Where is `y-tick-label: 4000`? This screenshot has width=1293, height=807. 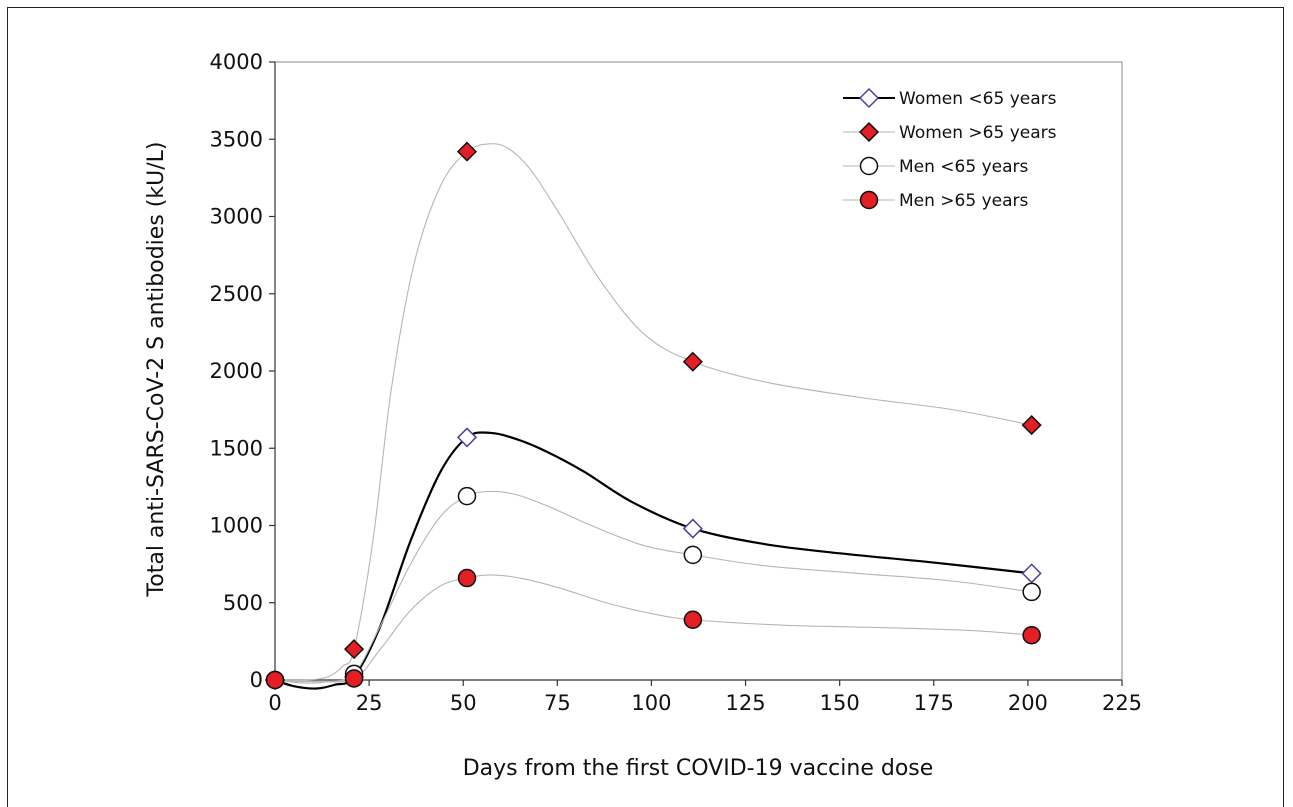
y-tick-label: 4000 is located at coordinates (236, 62).